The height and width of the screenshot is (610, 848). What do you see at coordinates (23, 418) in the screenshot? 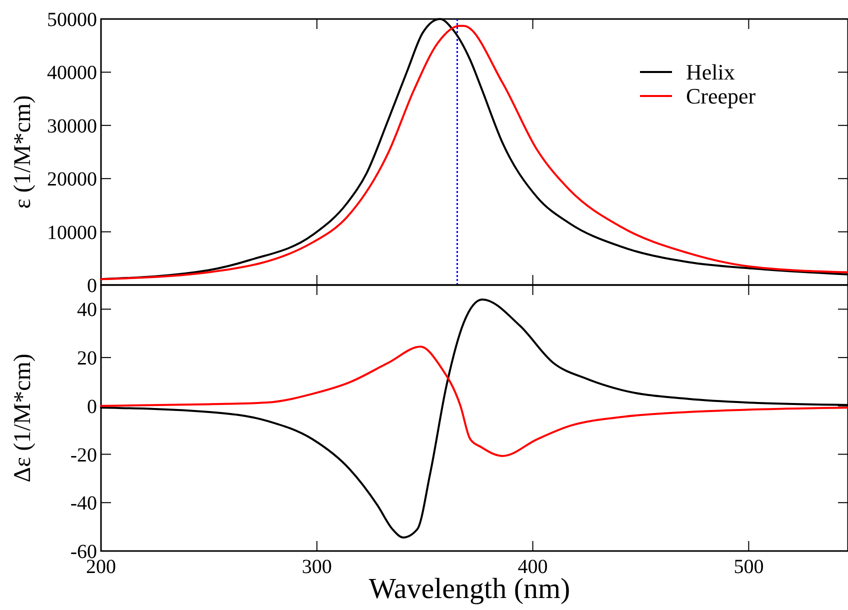
I see `y-axis-title: Δε (1/M*cm)` at bounding box center [23, 418].